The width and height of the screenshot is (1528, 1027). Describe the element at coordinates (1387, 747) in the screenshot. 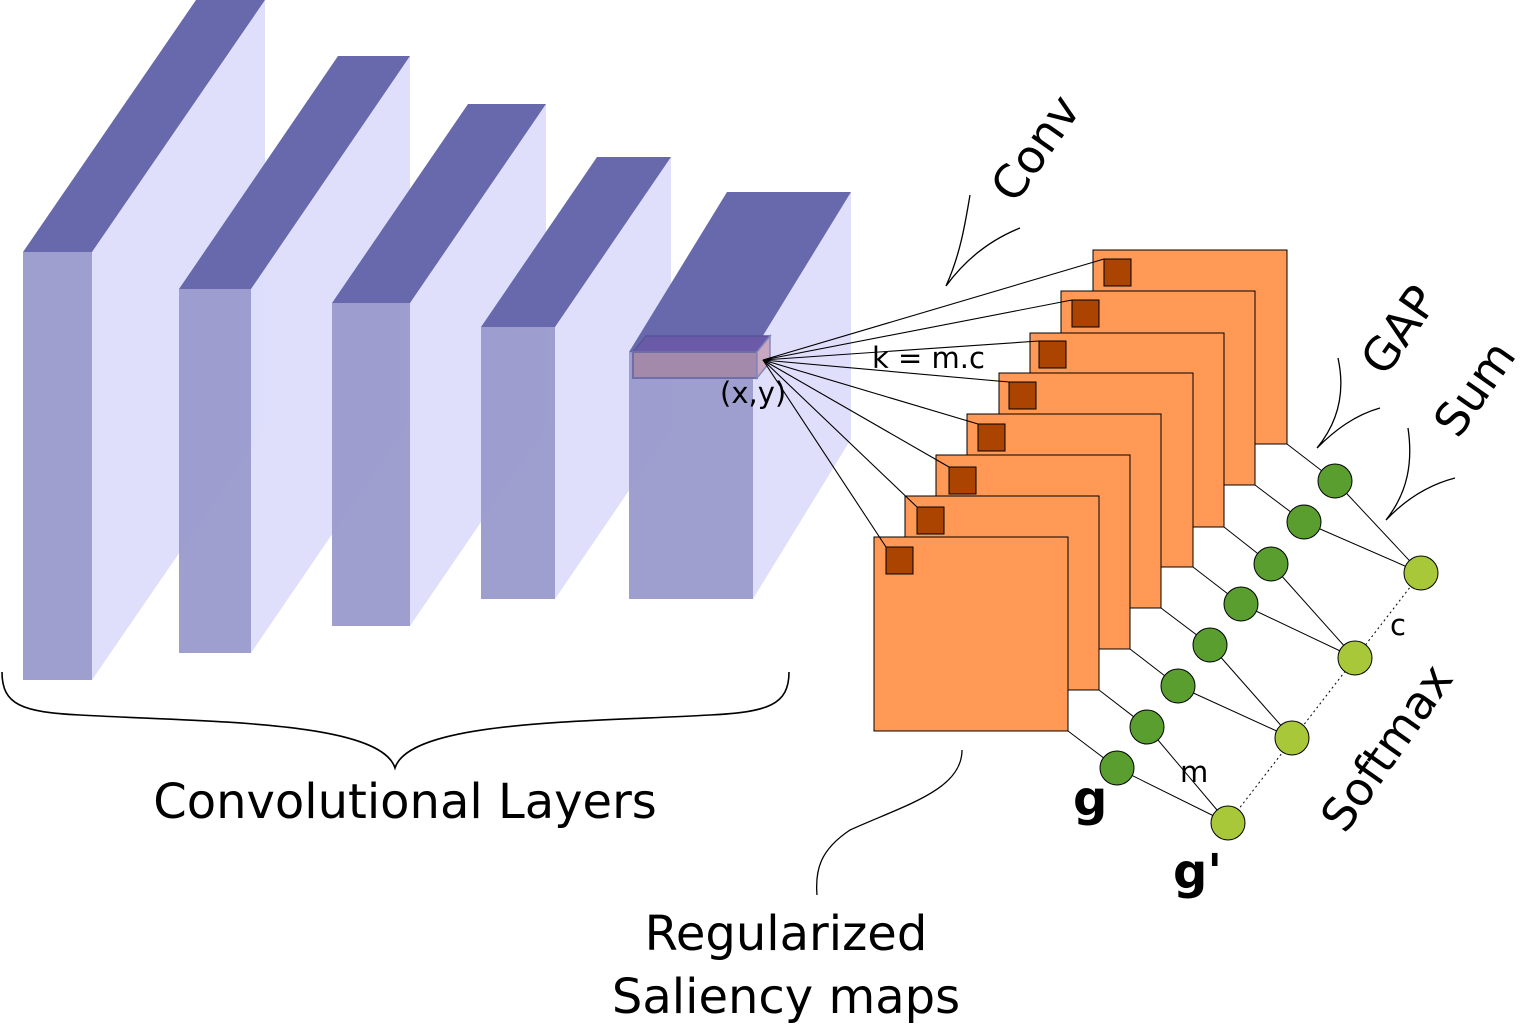

I see `softmax-label: Softmax` at that location.